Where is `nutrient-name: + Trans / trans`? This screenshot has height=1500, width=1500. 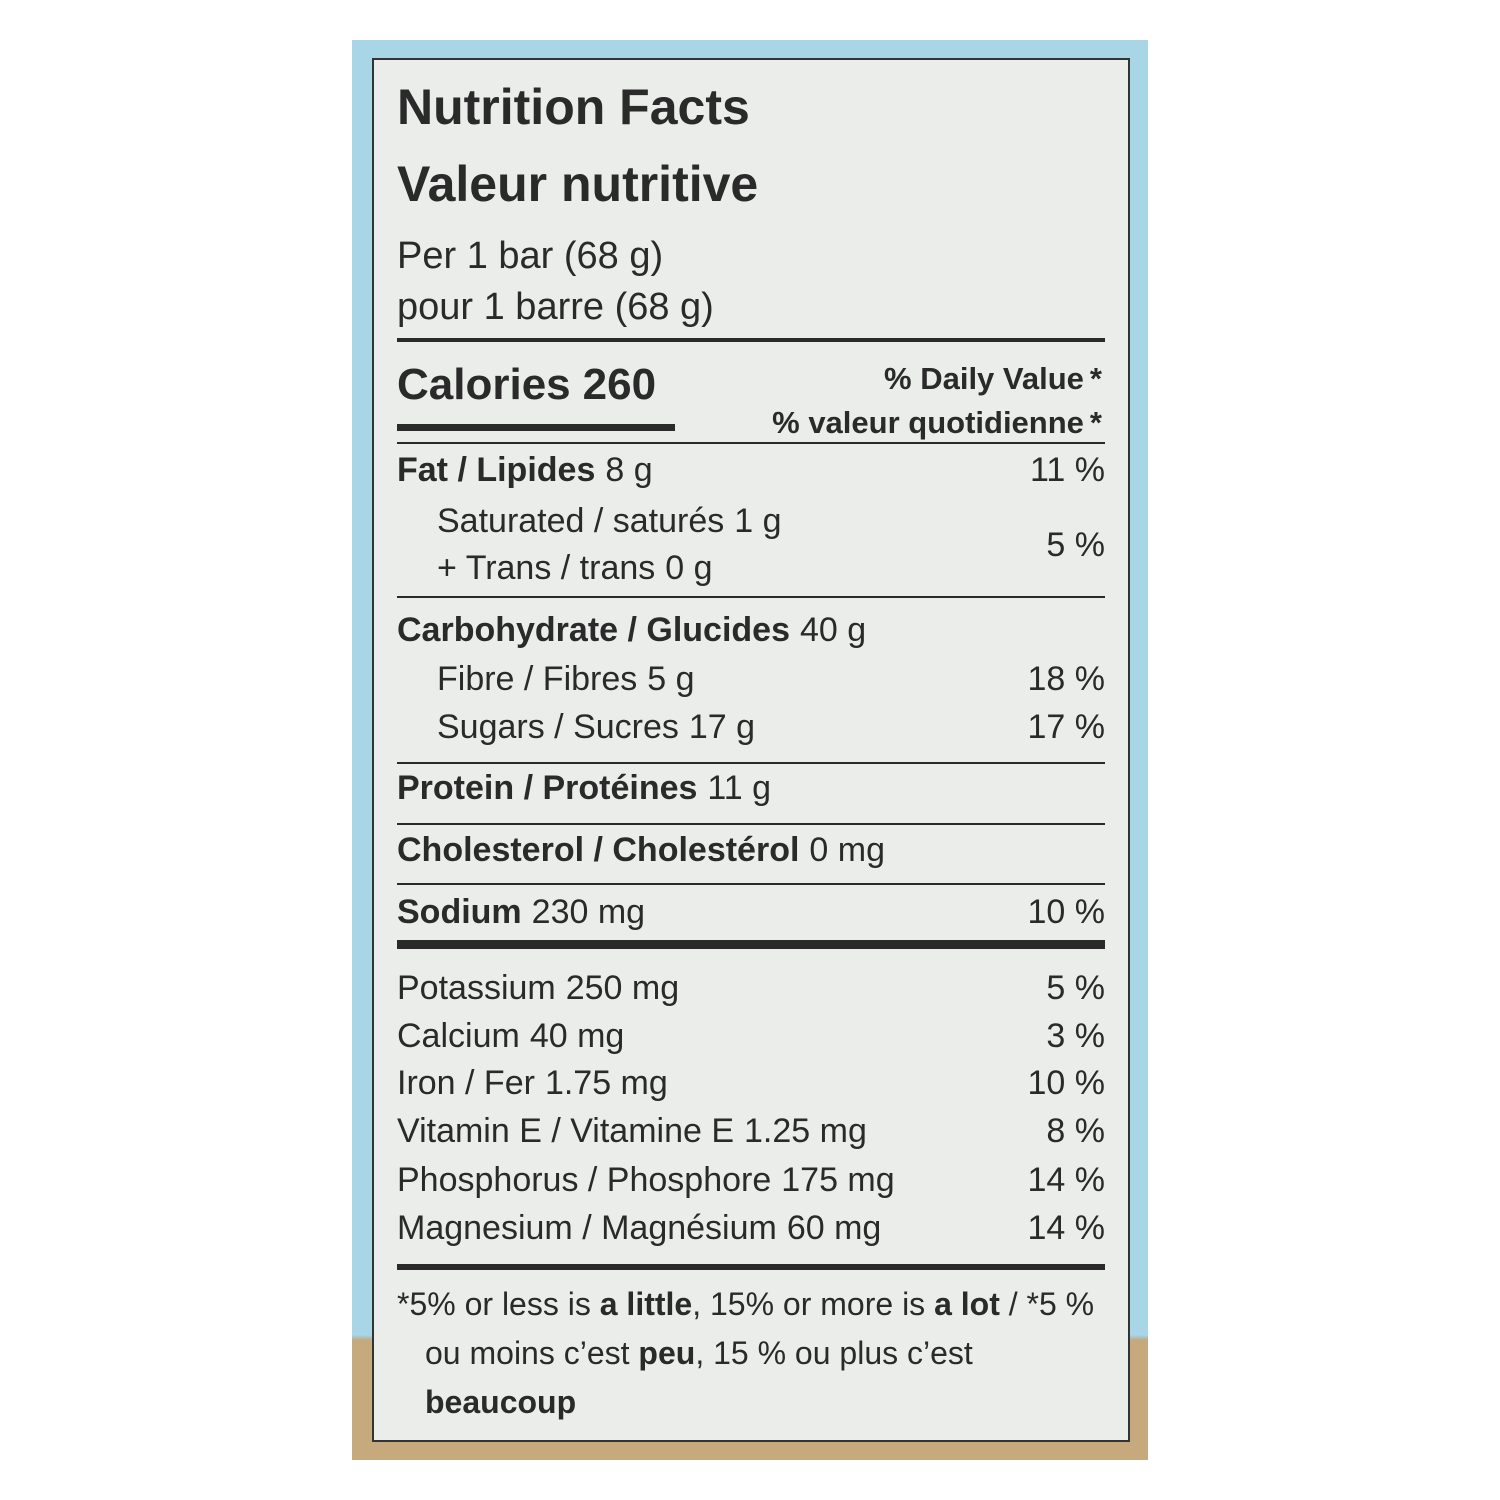
nutrient-name: + Trans / trans is located at coordinates (546, 568).